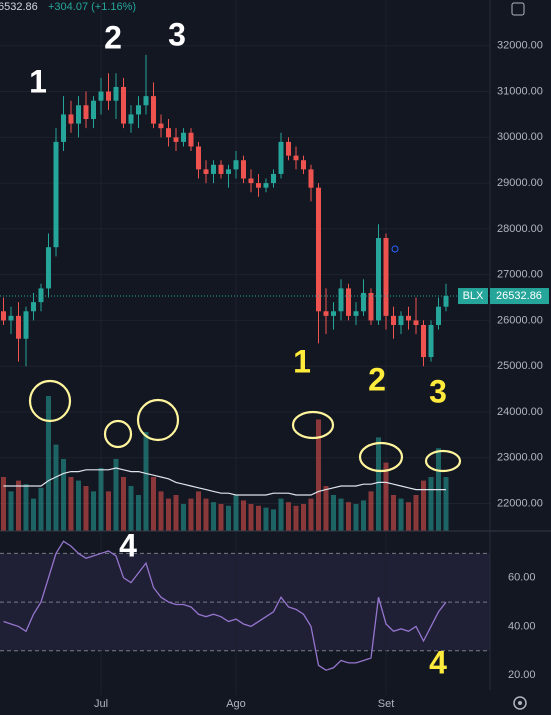 The width and height of the screenshot is (551, 715). I want to click on gear, so click(520, 703).